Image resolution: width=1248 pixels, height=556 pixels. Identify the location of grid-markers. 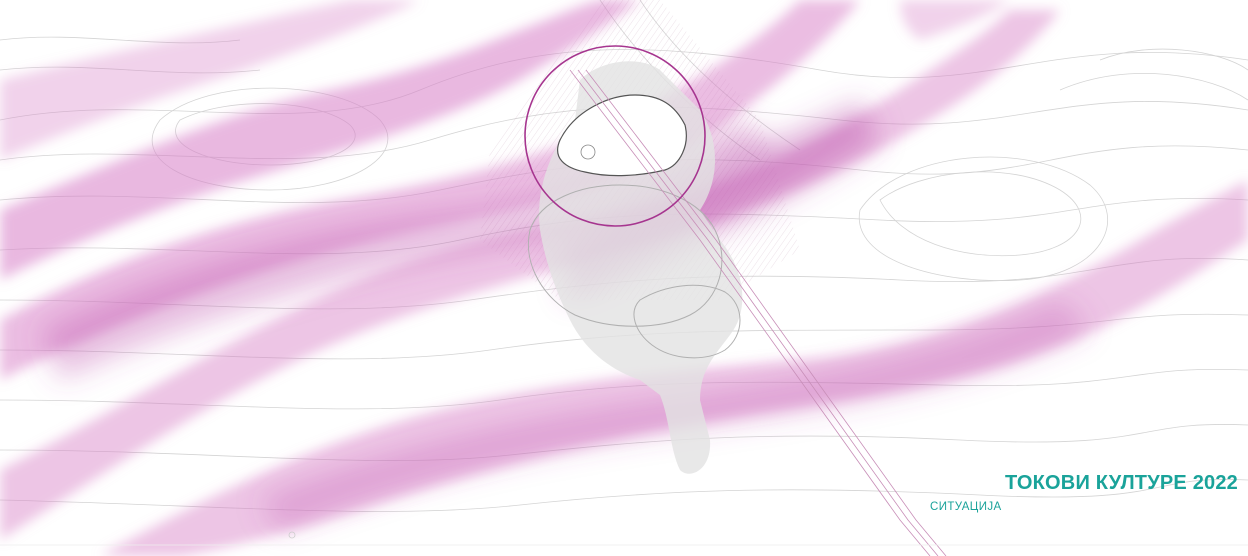
(624, 538).